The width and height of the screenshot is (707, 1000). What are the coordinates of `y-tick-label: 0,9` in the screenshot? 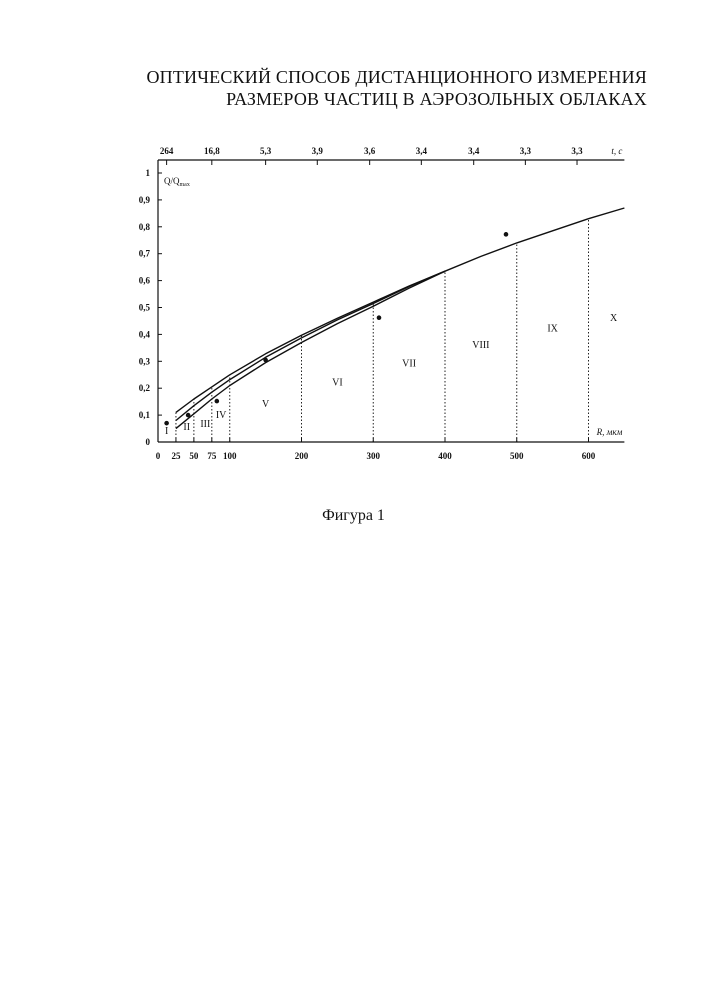 It's located at (145, 200).